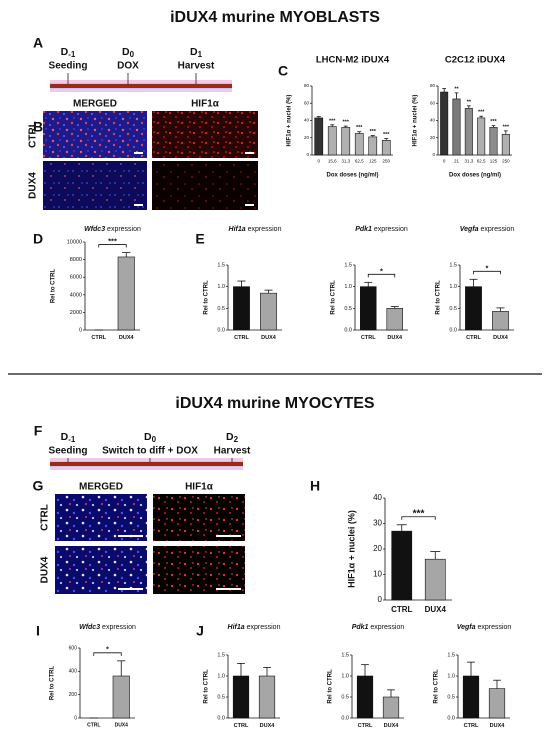 Image resolution: width=550 pixels, height=742 pixels. What do you see at coordinates (73, 695) in the screenshot?
I see `y-tick-label: 200` at bounding box center [73, 695].